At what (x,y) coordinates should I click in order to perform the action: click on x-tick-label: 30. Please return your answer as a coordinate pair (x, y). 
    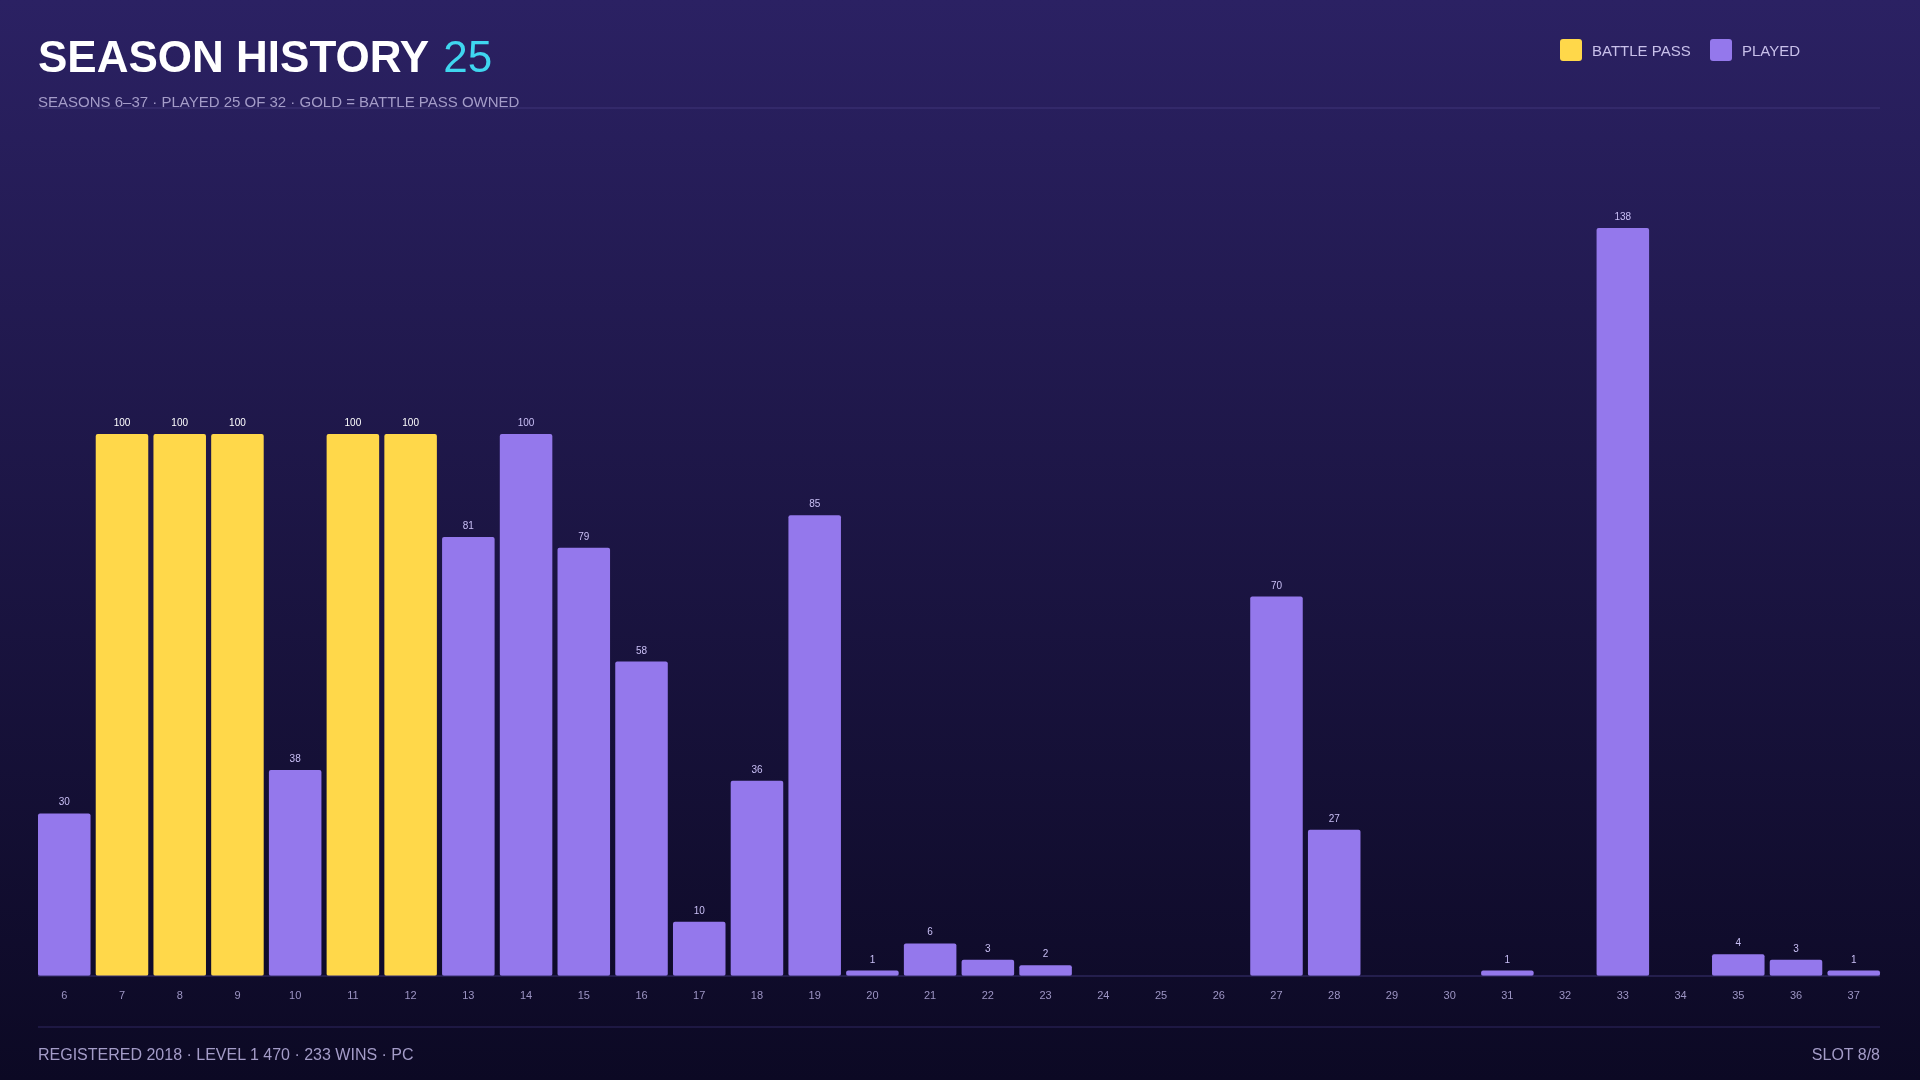
    Looking at the image, I should click on (1449, 995).